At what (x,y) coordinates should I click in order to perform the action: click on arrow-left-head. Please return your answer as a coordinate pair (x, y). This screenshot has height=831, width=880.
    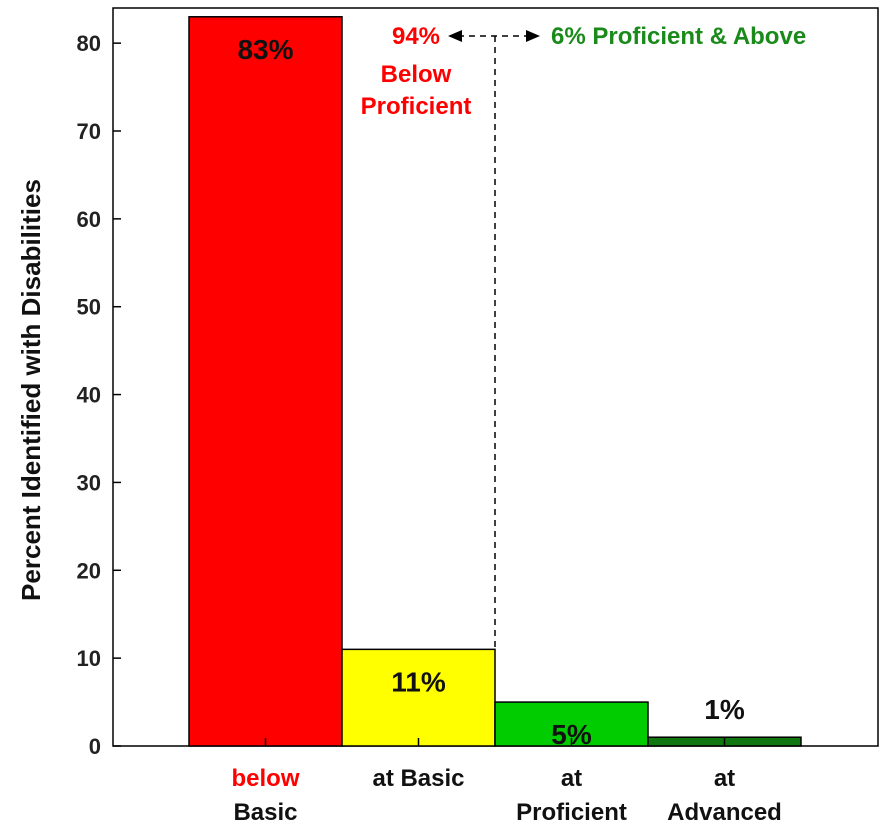
    Looking at the image, I should click on (455, 36).